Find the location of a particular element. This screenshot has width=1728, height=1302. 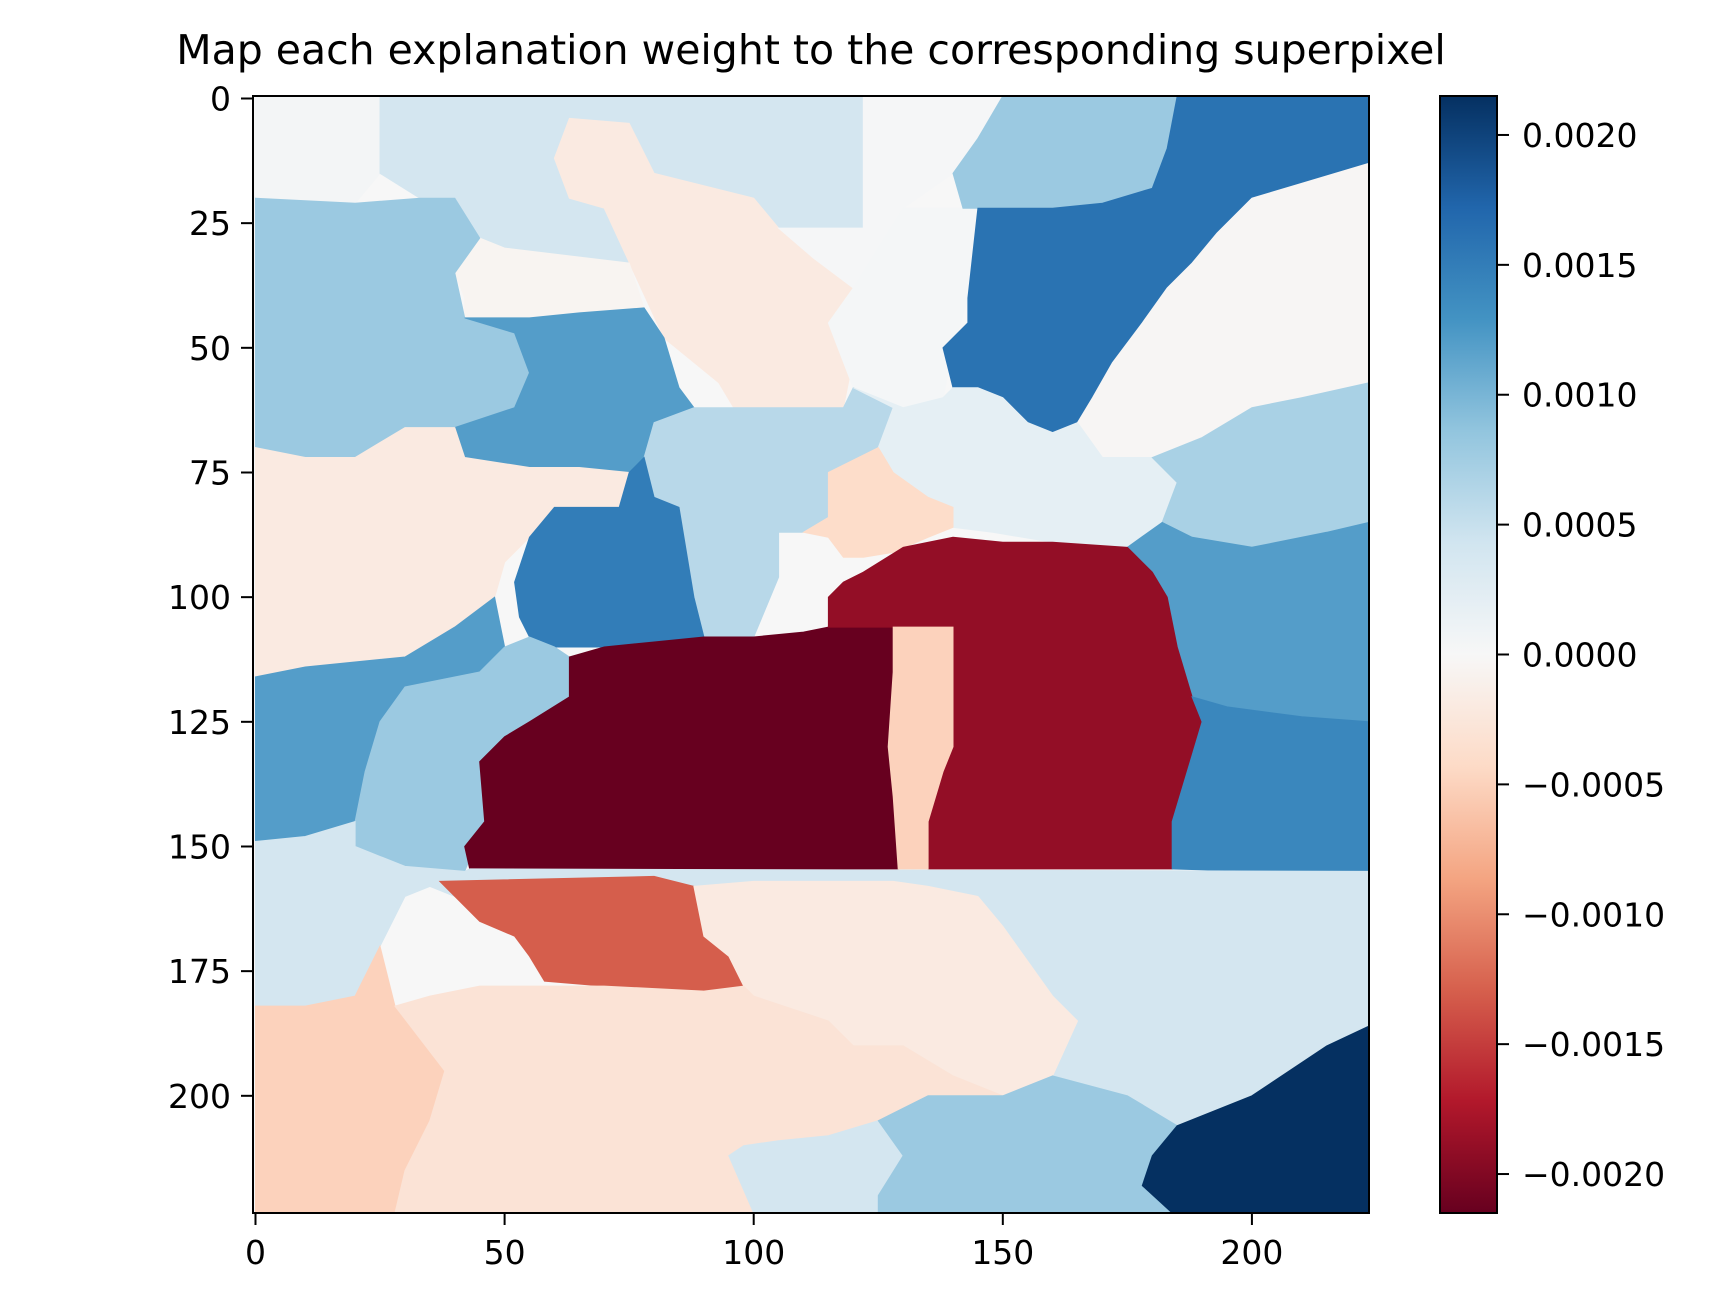

y-tick-label: 100 is located at coordinates (199, 597).